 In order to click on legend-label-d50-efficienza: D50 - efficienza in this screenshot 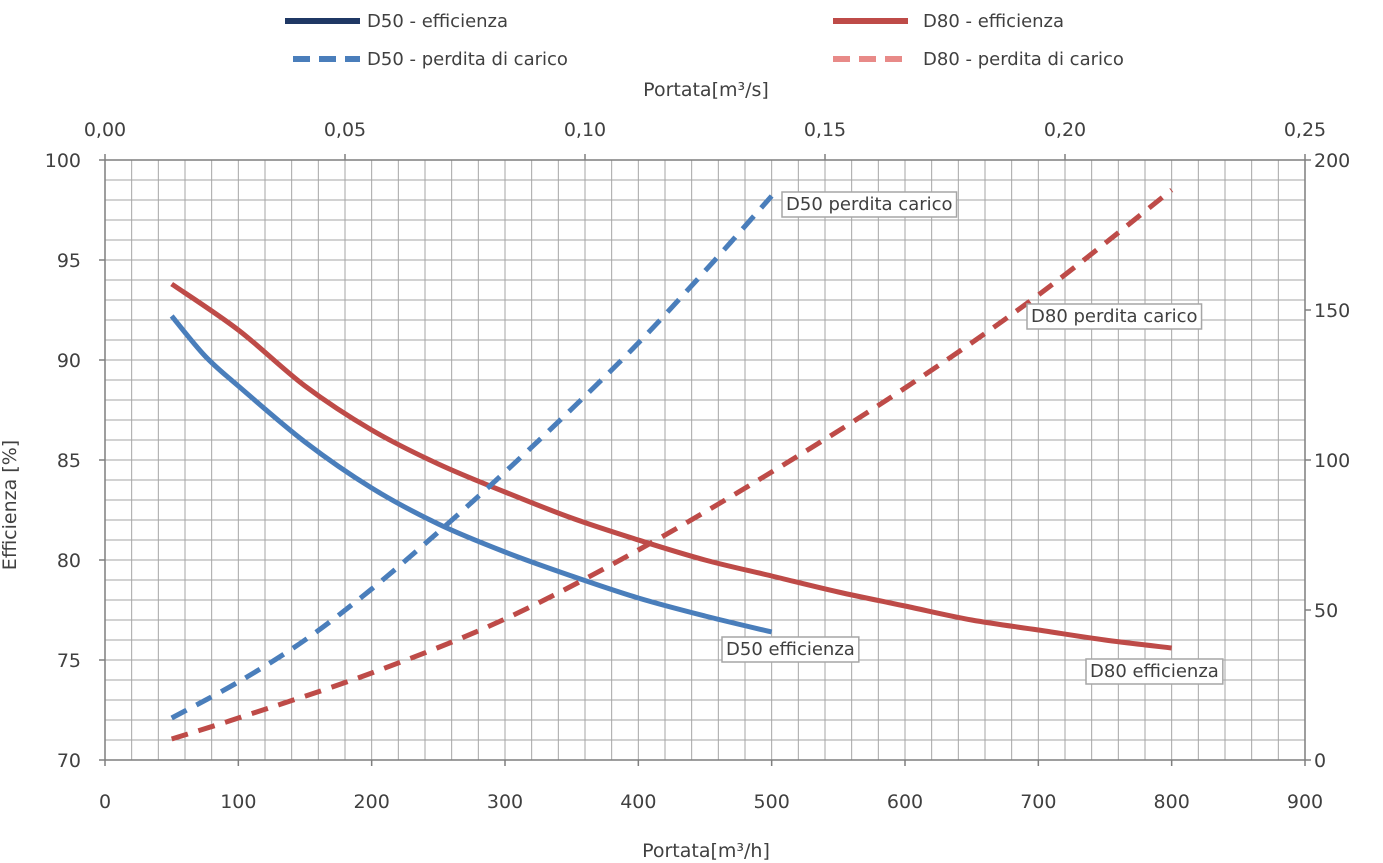, I will do `click(437, 21)`.